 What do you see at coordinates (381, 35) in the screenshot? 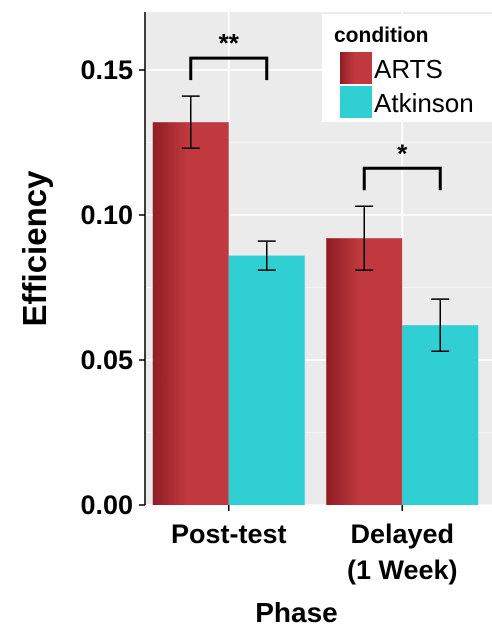
I see `legend-title: condition` at bounding box center [381, 35].